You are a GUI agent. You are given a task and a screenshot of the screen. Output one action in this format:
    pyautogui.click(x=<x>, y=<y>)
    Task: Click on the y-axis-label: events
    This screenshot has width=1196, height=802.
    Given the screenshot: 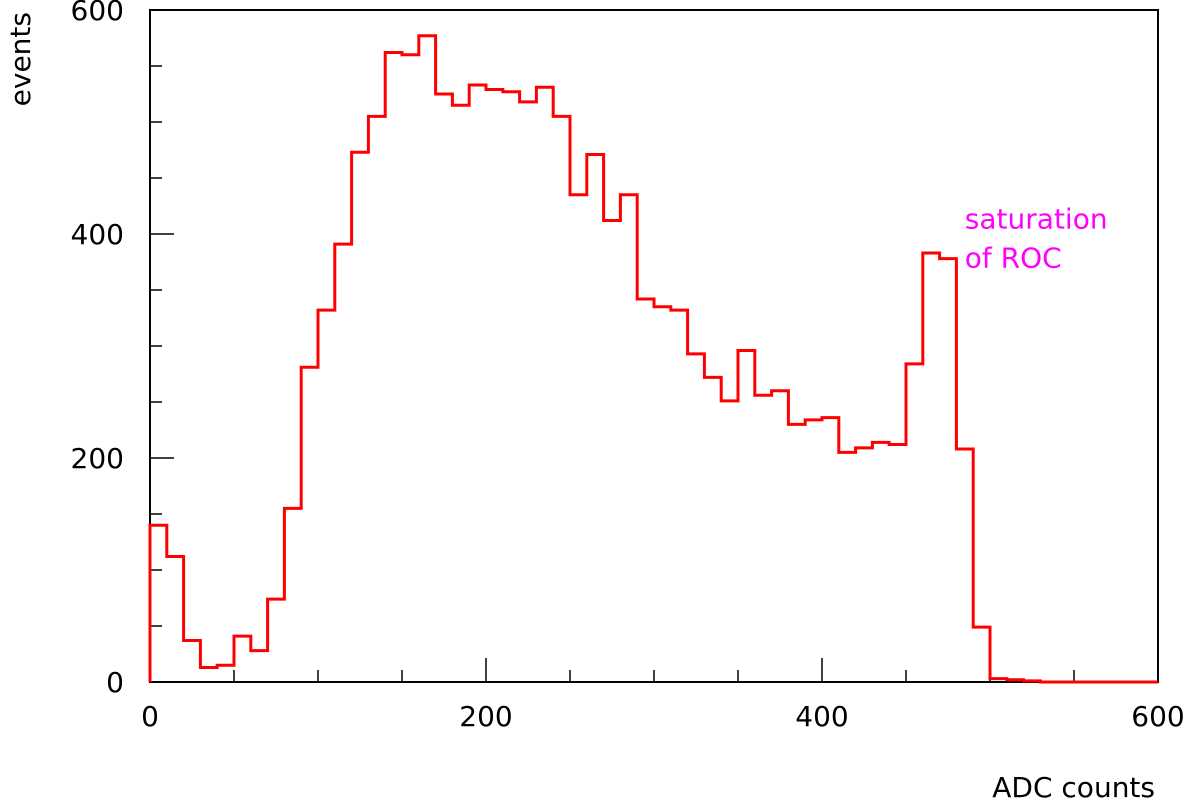 What is the action you would take?
    pyautogui.click(x=20, y=59)
    